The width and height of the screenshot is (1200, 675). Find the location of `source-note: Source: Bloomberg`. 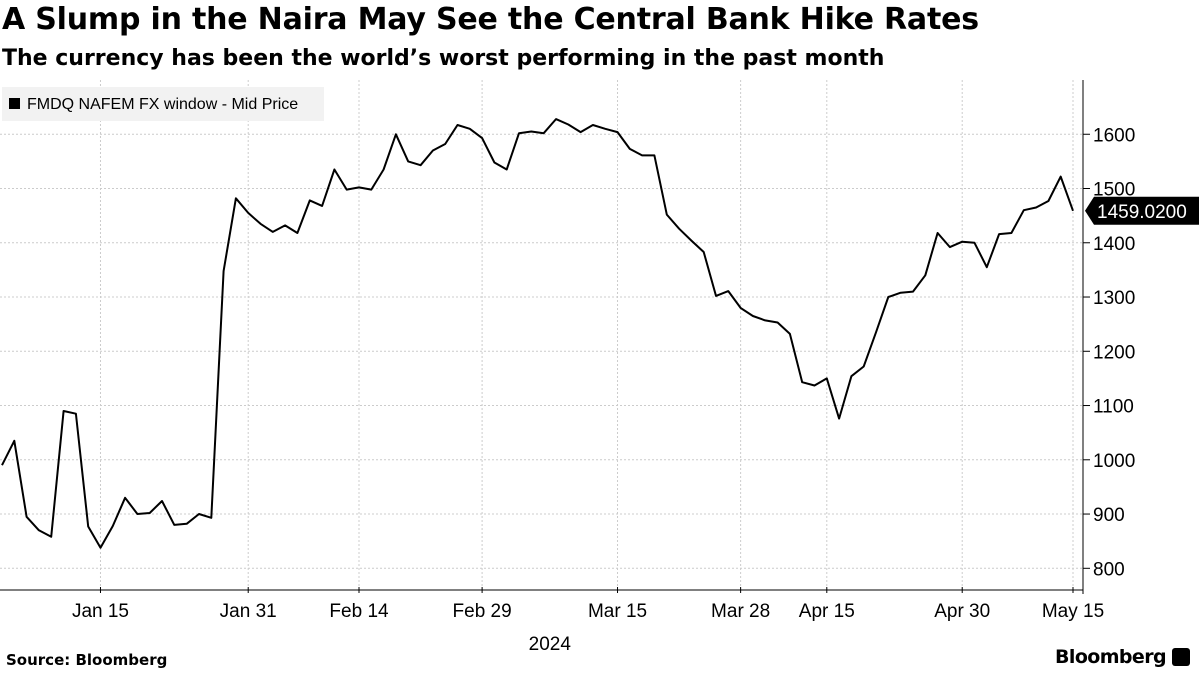

source-note: Source: Bloomberg is located at coordinates (87, 660).